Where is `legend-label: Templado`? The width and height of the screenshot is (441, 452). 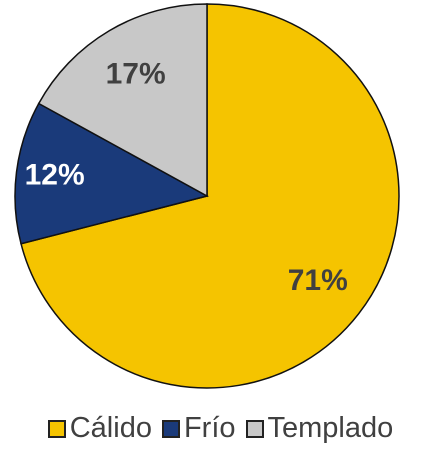
legend-label: Templado is located at coordinates (330, 428).